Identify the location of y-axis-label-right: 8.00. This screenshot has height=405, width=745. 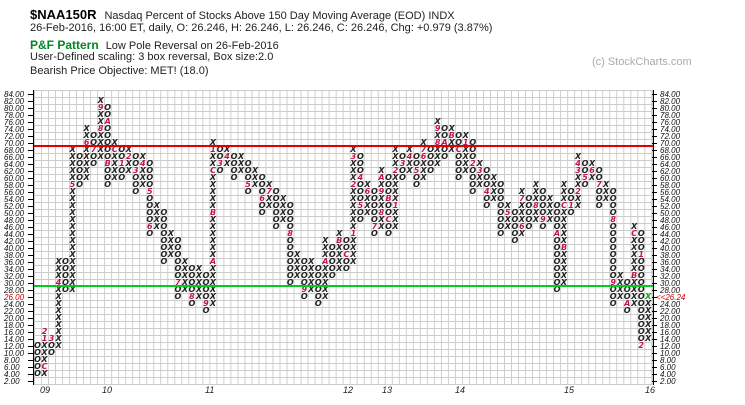
(668, 360).